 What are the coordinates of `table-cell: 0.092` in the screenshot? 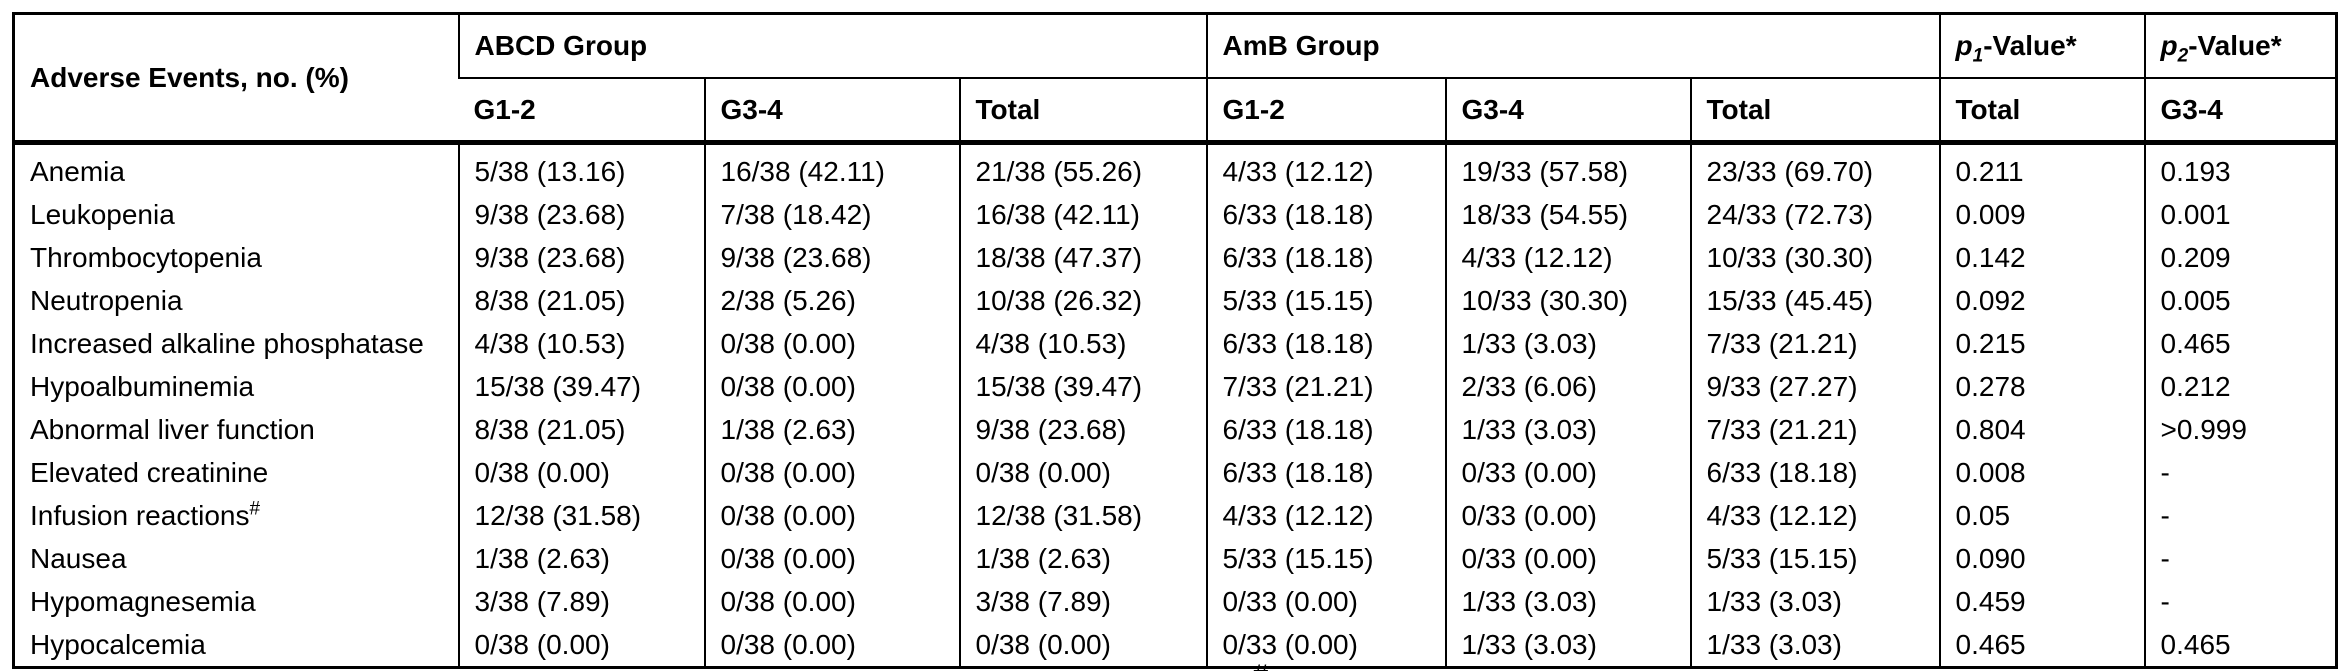 It's located at (2041, 300).